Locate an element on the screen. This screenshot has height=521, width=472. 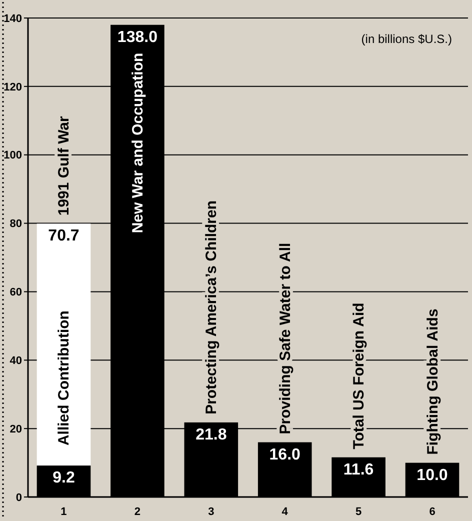
x-tick-label: 2 is located at coordinates (137, 512).